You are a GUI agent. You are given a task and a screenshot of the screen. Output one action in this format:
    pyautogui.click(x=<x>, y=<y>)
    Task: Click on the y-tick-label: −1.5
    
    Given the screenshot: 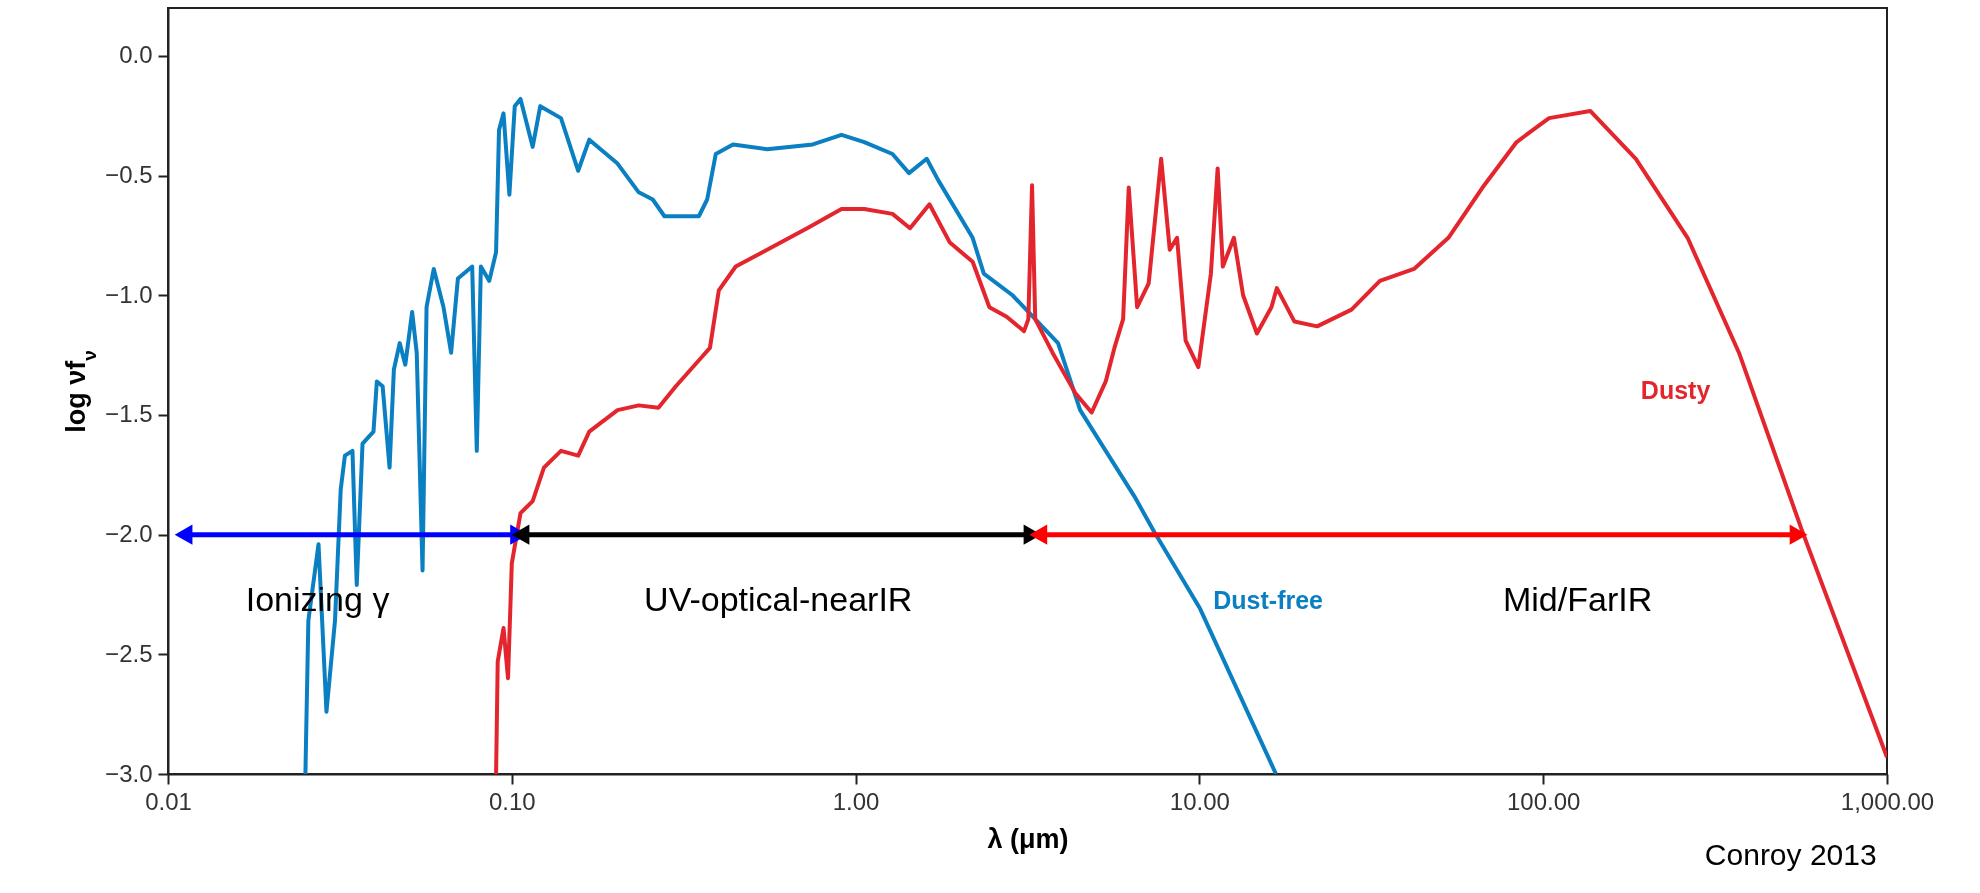 What is the action you would take?
    pyautogui.click(x=129, y=414)
    